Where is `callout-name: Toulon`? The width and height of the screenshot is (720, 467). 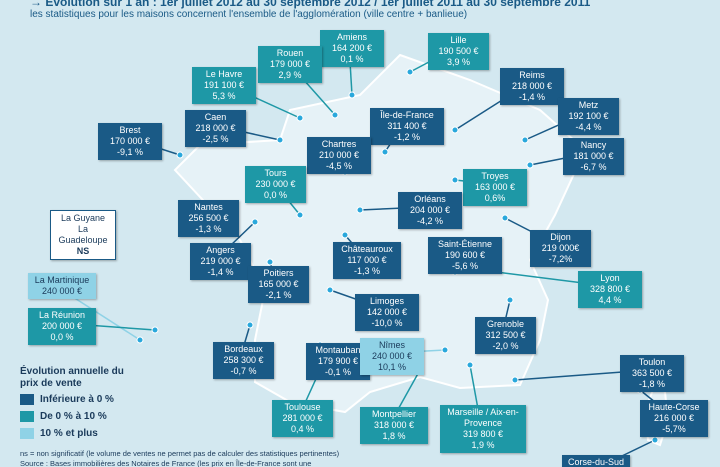 callout-name: Toulon is located at coordinates (652, 362).